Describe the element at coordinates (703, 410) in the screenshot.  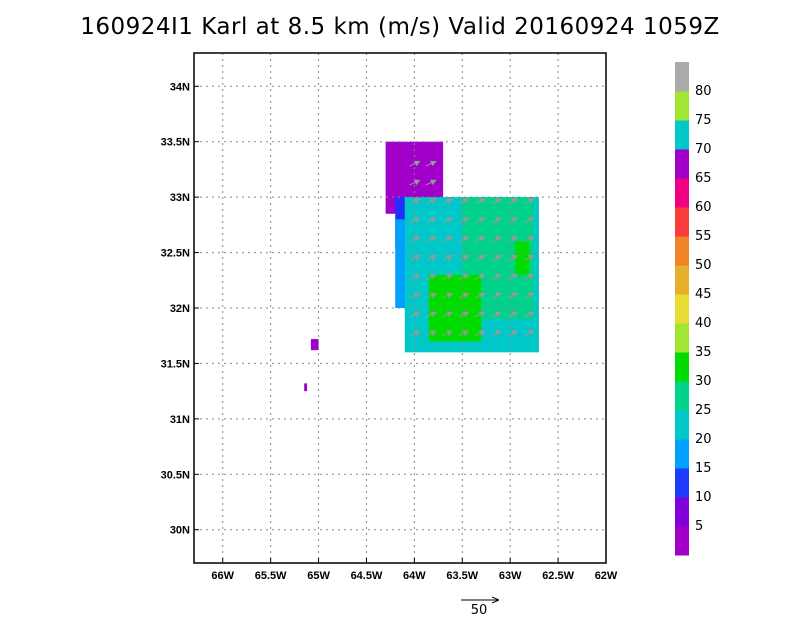
I see `colorbar-label: 25` at that location.